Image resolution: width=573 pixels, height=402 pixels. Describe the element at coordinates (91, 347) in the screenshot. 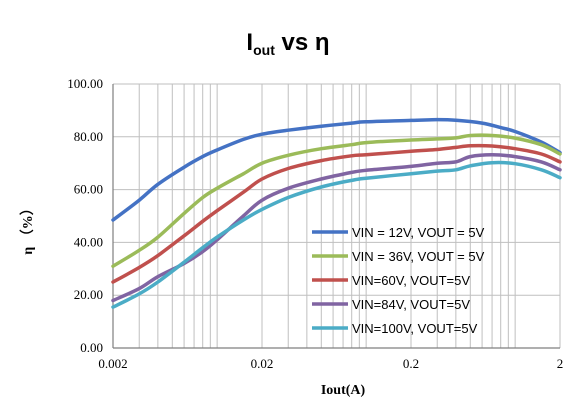

I see `y-tick-label: 0.00` at that location.